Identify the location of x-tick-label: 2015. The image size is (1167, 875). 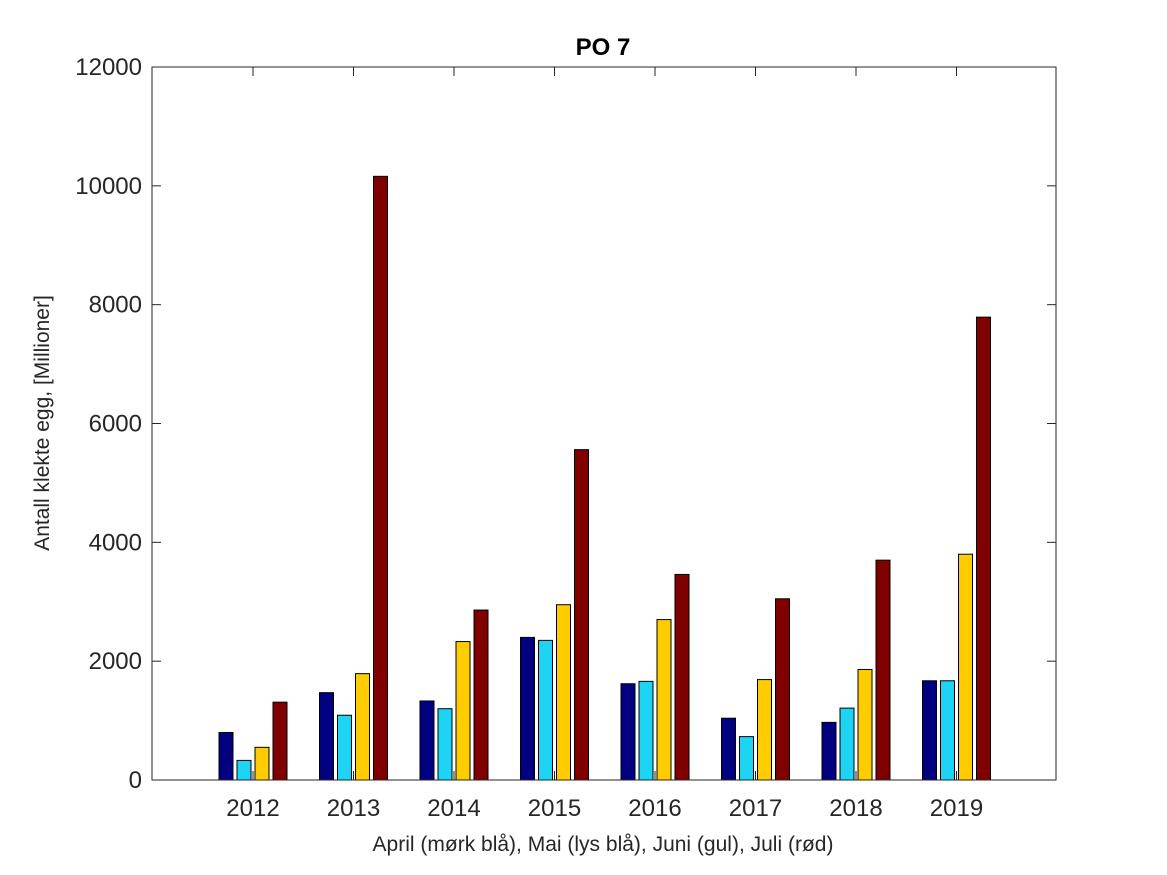
(554, 808).